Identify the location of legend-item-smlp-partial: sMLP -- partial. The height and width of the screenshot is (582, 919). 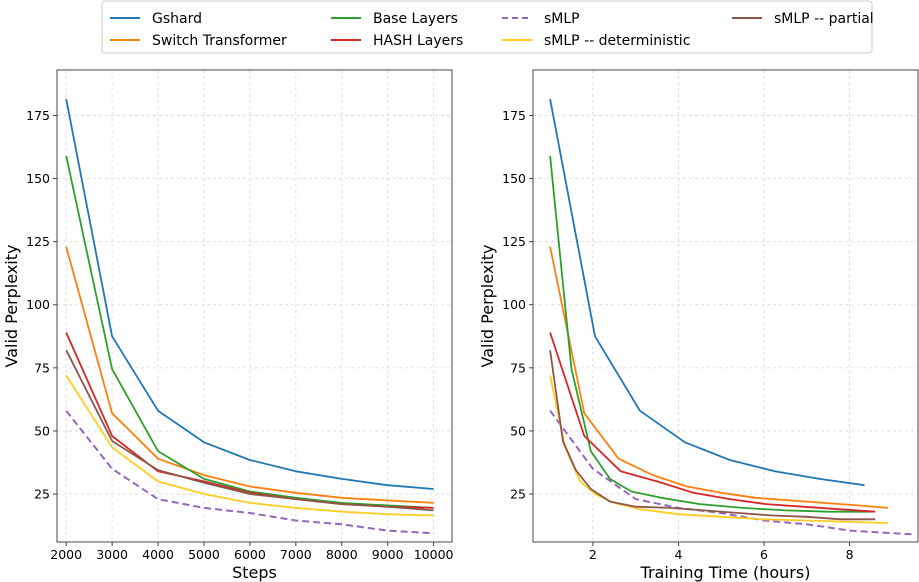
(803, 19).